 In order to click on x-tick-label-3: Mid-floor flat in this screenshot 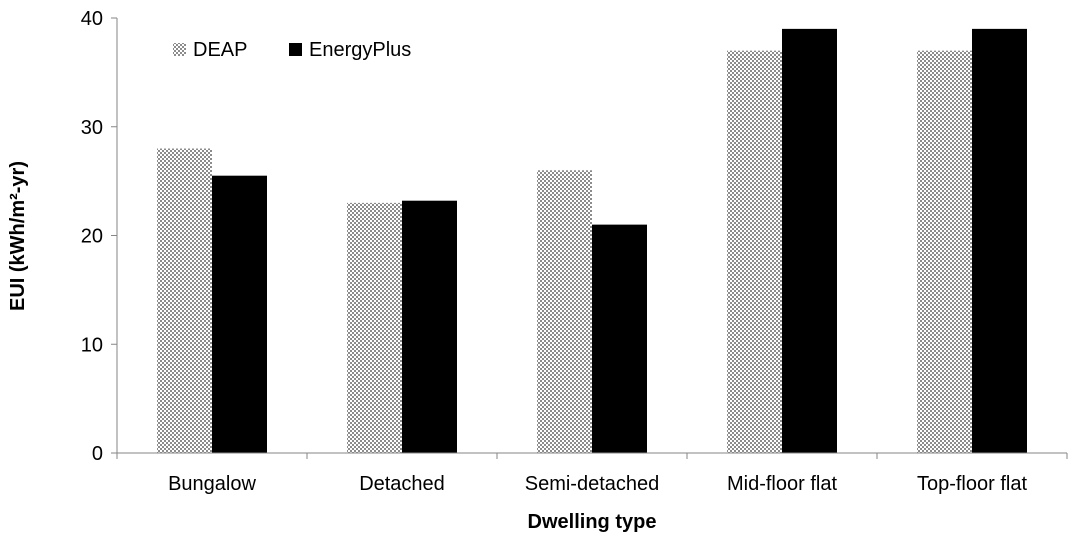, I will do `click(782, 484)`.